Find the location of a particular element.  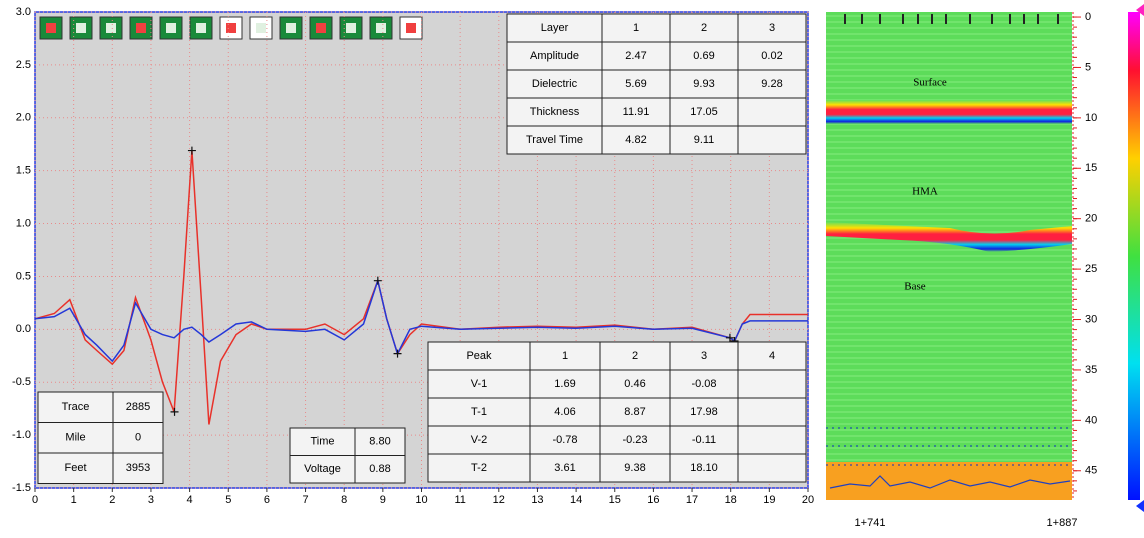

surface-band is located at coordinates (949, 112).